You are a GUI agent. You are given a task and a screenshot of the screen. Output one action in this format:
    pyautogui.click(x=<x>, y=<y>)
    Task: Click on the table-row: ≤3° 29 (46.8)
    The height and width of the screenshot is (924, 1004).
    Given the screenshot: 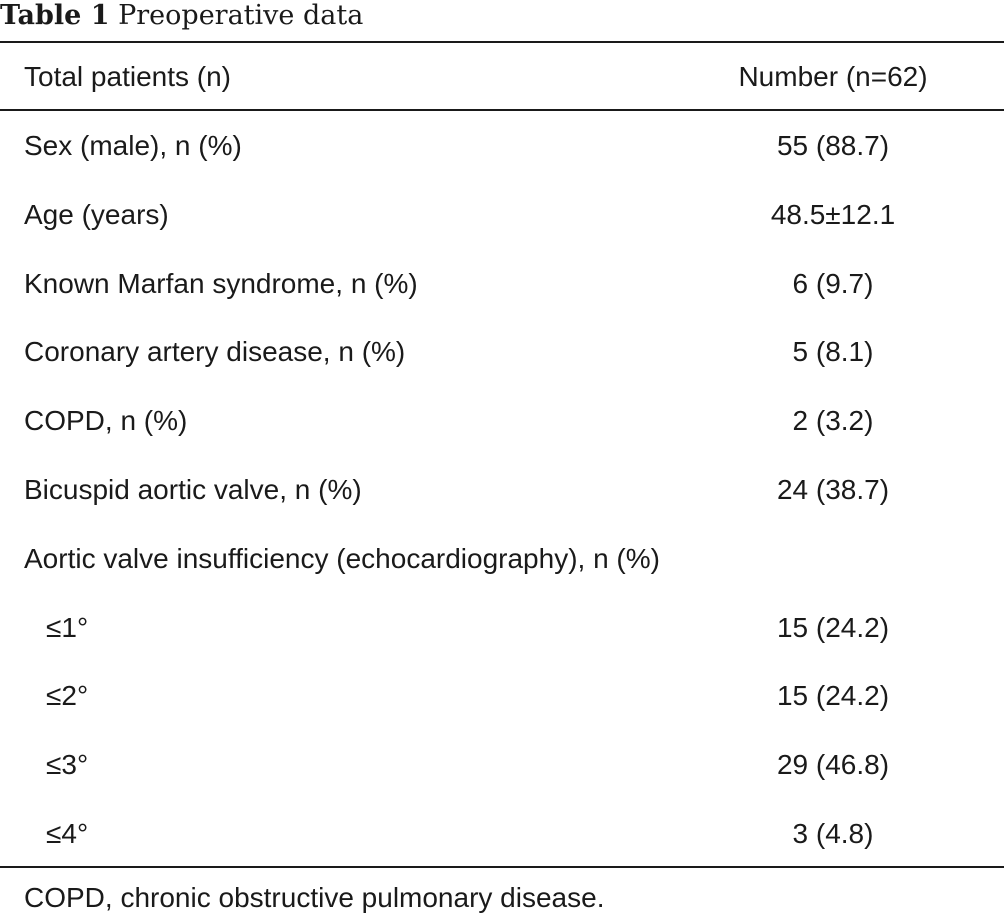 What is the action you would take?
    pyautogui.click(x=502, y=765)
    